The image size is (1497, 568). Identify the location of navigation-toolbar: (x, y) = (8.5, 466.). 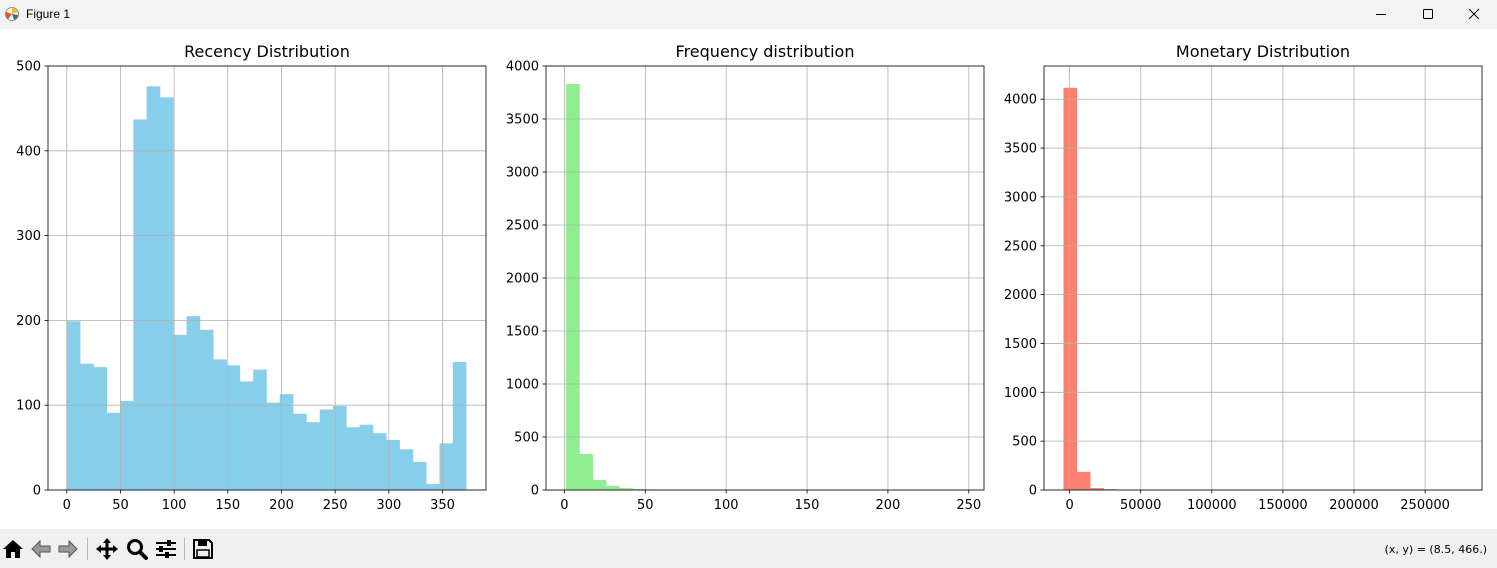
(748, 548).